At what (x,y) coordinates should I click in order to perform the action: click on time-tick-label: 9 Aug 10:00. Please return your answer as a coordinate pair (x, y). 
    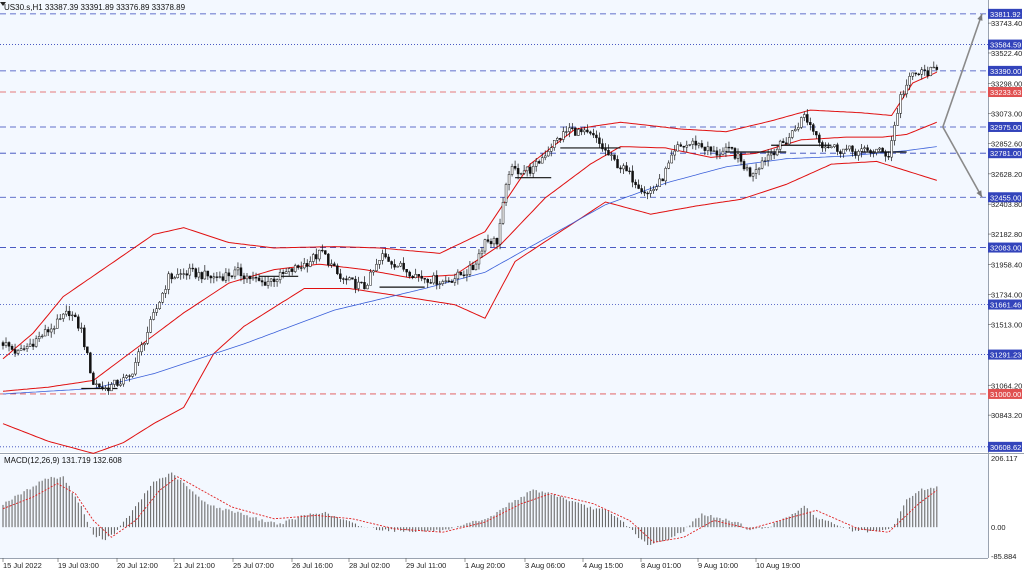
    Looking at the image, I should click on (718, 565).